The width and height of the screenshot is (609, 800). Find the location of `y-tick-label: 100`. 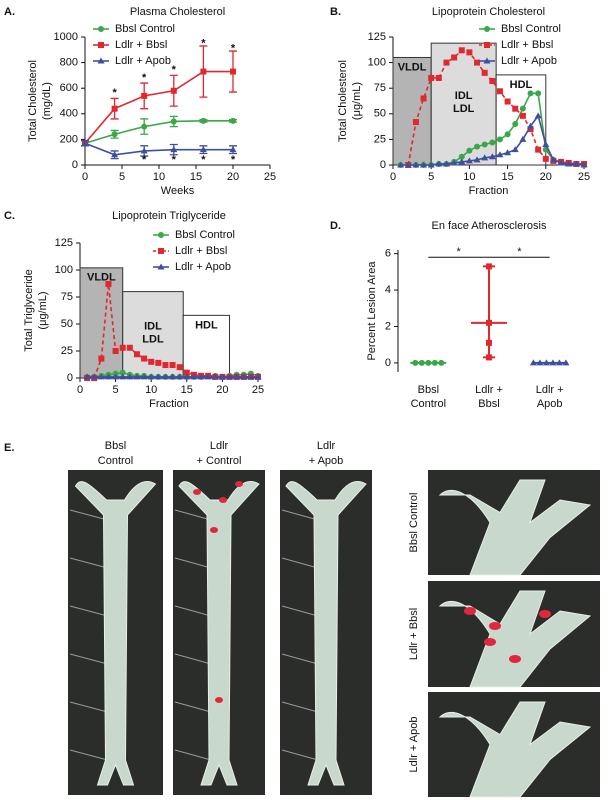

y-tick-label: 100 is located at coordinates (64, 270).